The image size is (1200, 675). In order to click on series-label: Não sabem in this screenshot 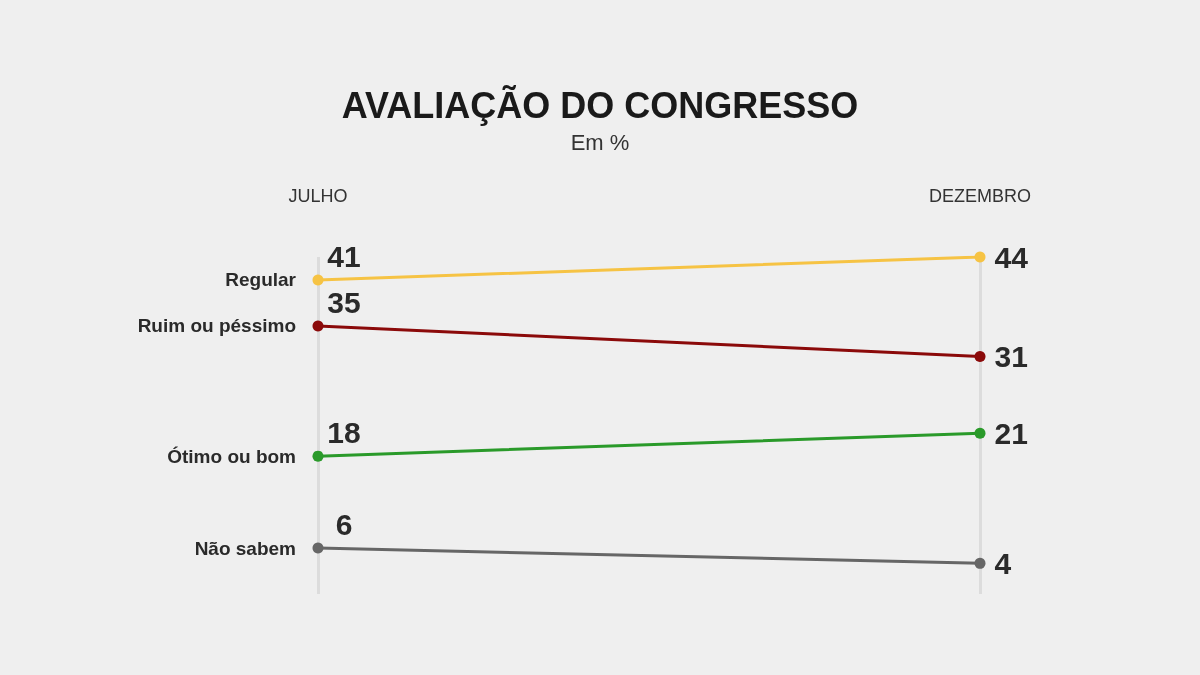, I will do `click(245, 548)`.